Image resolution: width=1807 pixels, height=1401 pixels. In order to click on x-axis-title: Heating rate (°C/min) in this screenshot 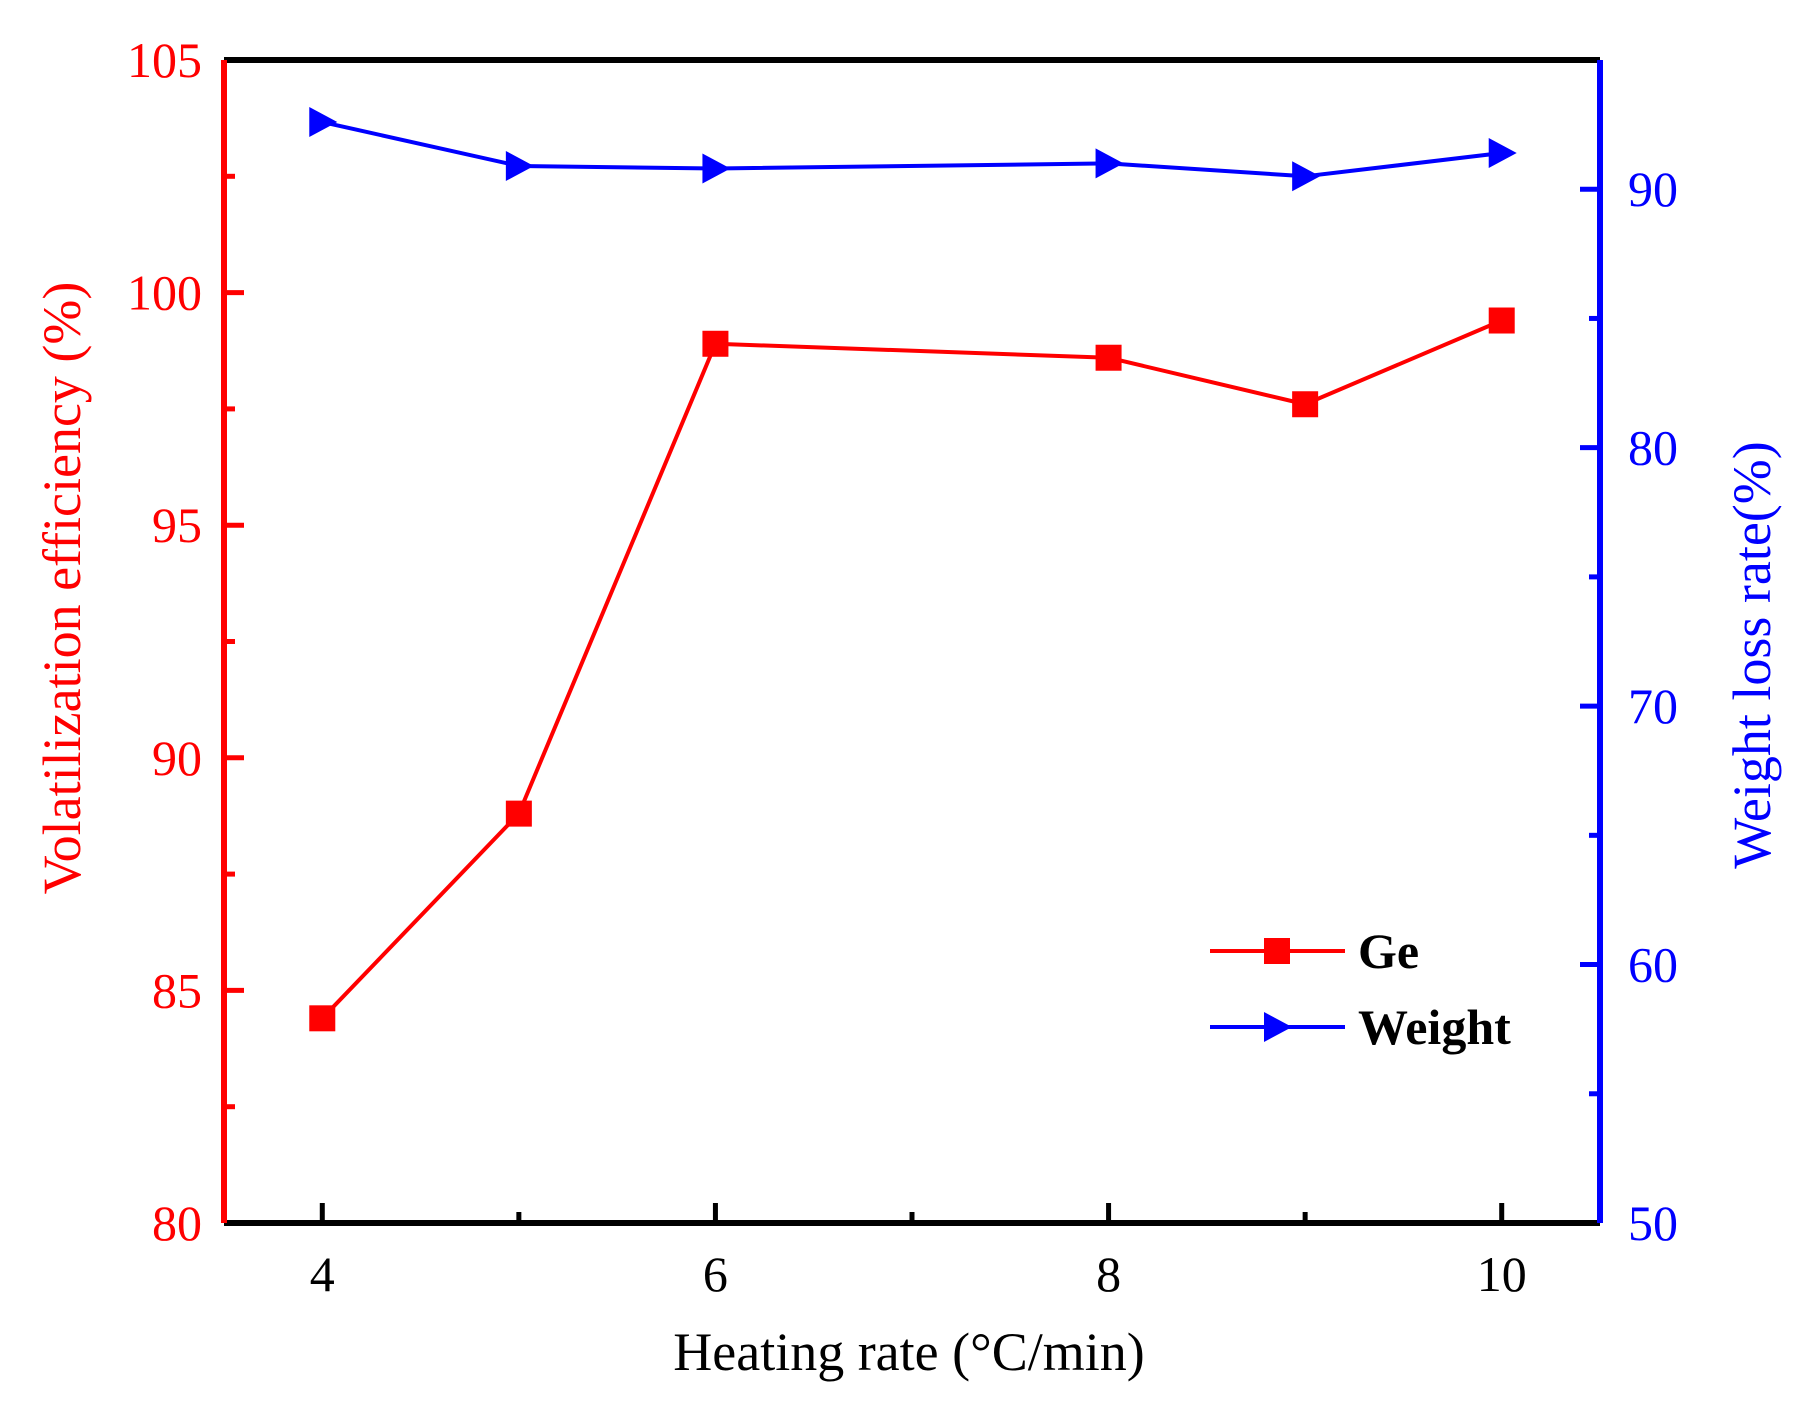, I will do `click(908, 1352)`.